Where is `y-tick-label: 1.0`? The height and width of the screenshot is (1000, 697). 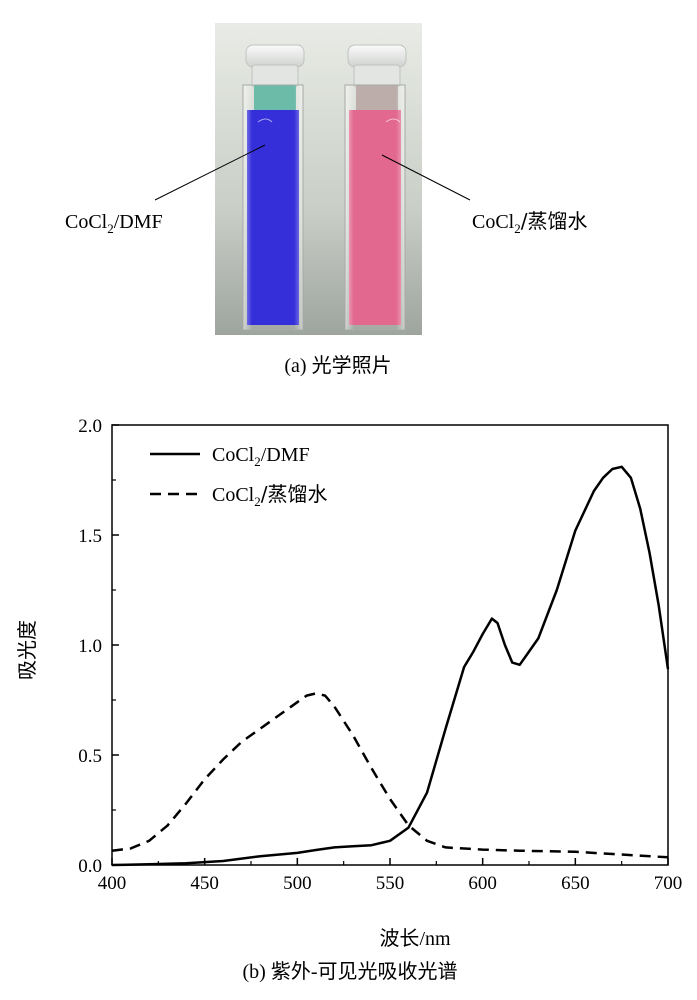 y-tick-label: 1.0 is located at coordinates (90, 646).